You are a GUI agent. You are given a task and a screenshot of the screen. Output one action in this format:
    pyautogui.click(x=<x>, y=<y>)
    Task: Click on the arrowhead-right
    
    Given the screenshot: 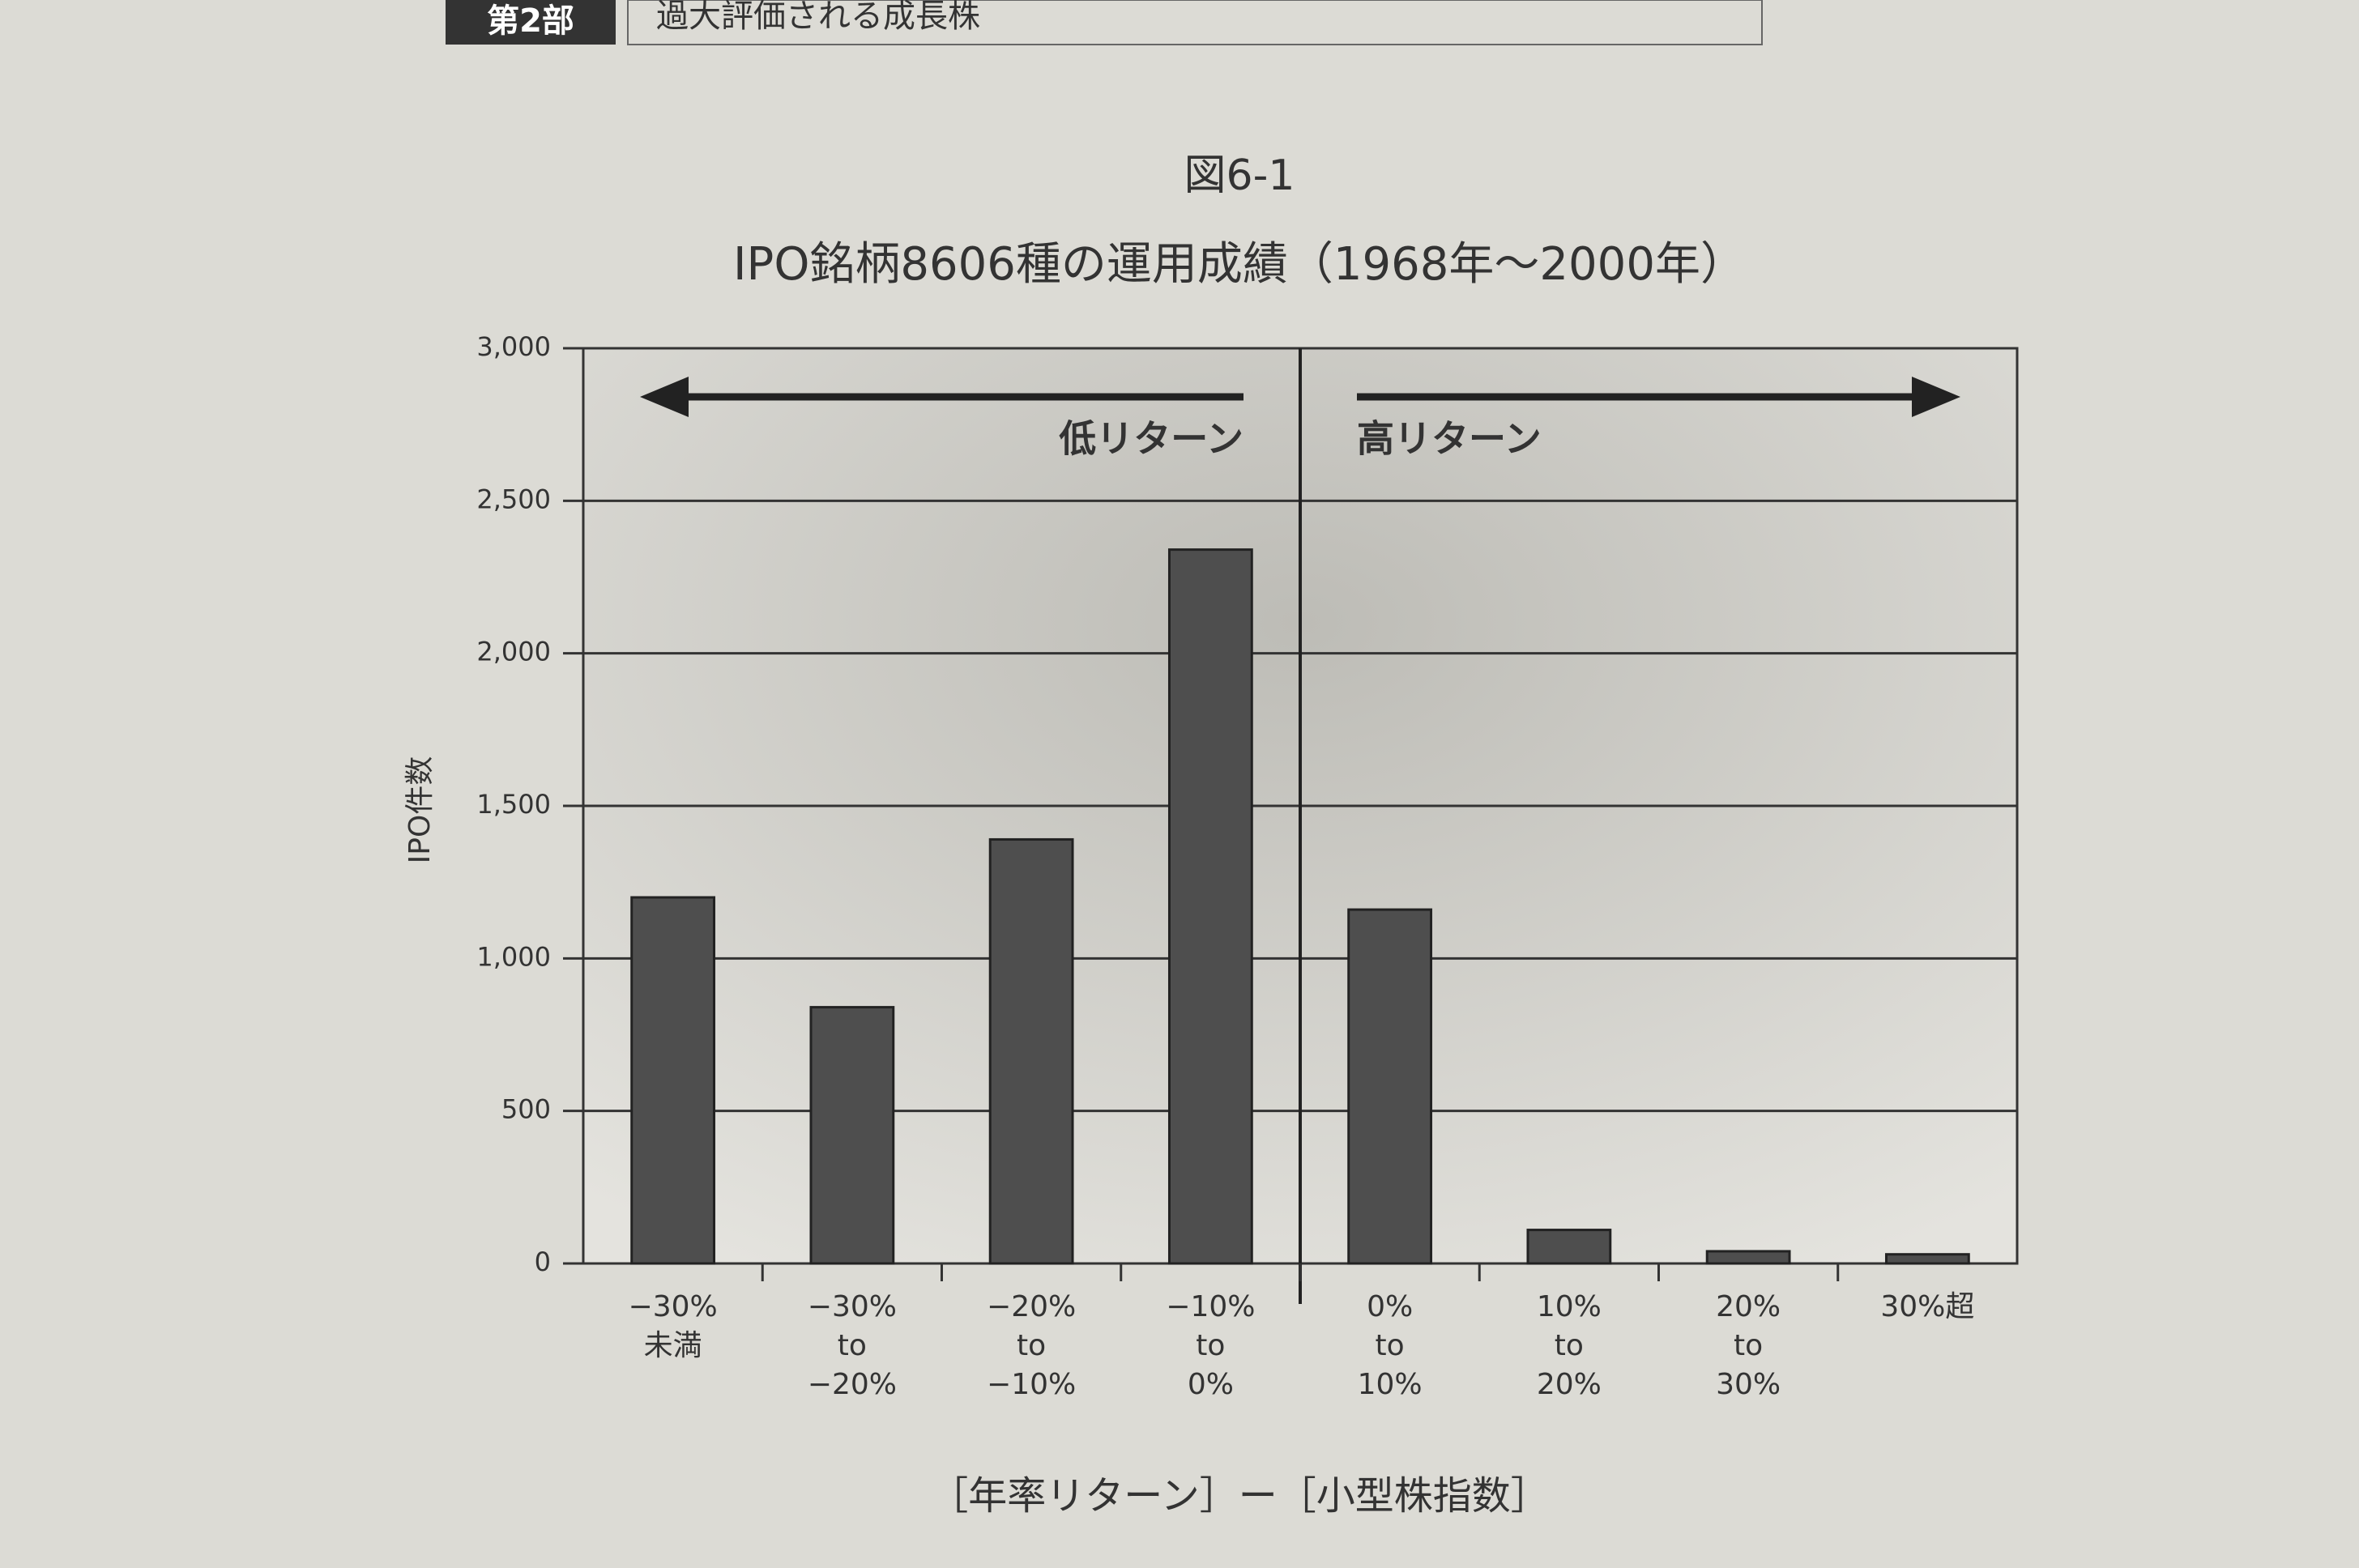 What is the action you would take?
    pyautogui.click(x=1936, y=397)
    